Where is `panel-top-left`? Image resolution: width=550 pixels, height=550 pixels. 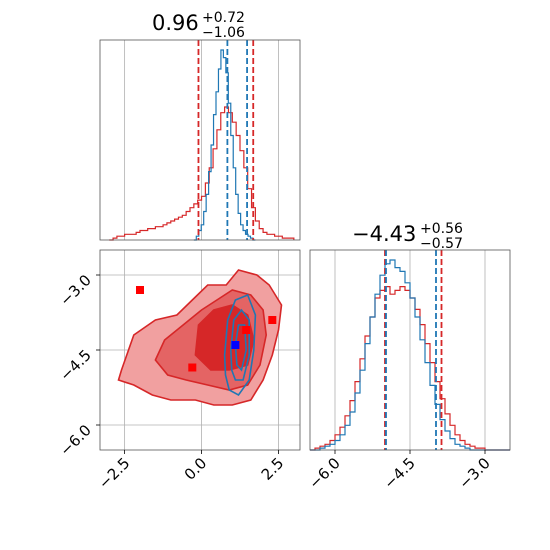
panel-top-left is located at coordinates (200, 140).